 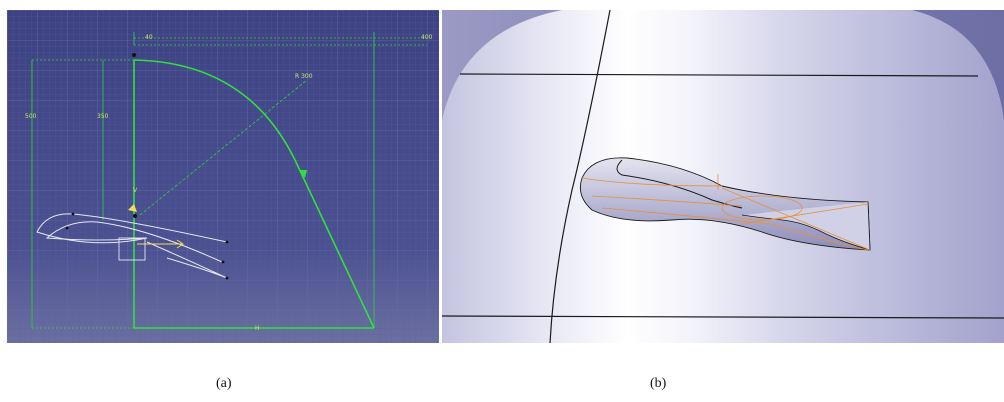 I want to click on dim-inner-height: 350, so click(x=103, y=116).